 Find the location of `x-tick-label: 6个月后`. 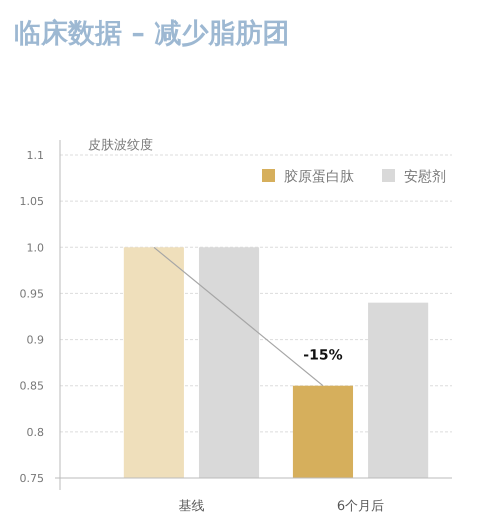

x-tick-label: 6个月后 is located at coordinates (360, 506).